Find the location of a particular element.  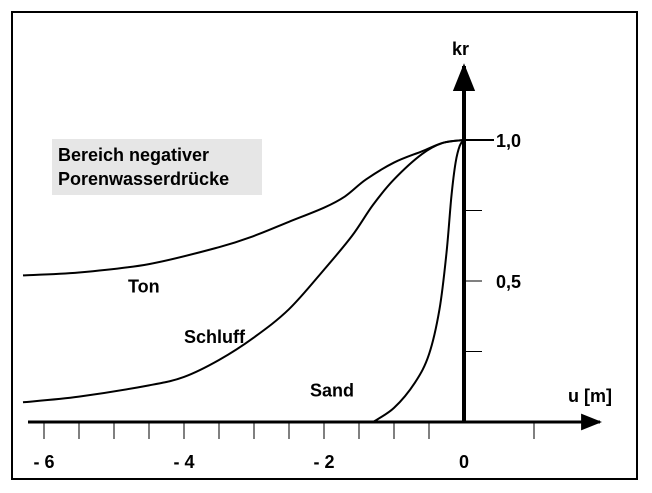

x-tick-label: - 2 is located at coordinates (323, 462).